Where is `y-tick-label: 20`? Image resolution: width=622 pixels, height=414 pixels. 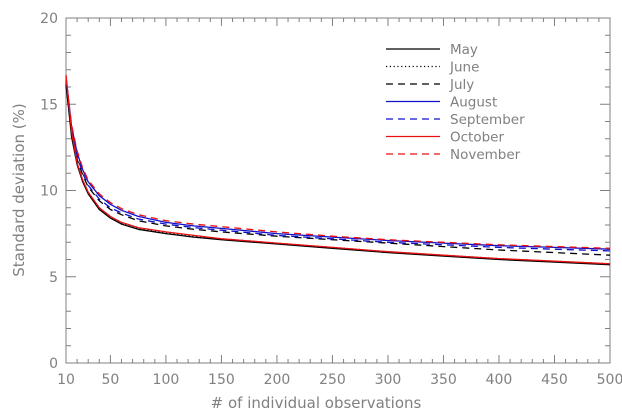
y-tick-label: 20 is located at coordinates (49, 19).